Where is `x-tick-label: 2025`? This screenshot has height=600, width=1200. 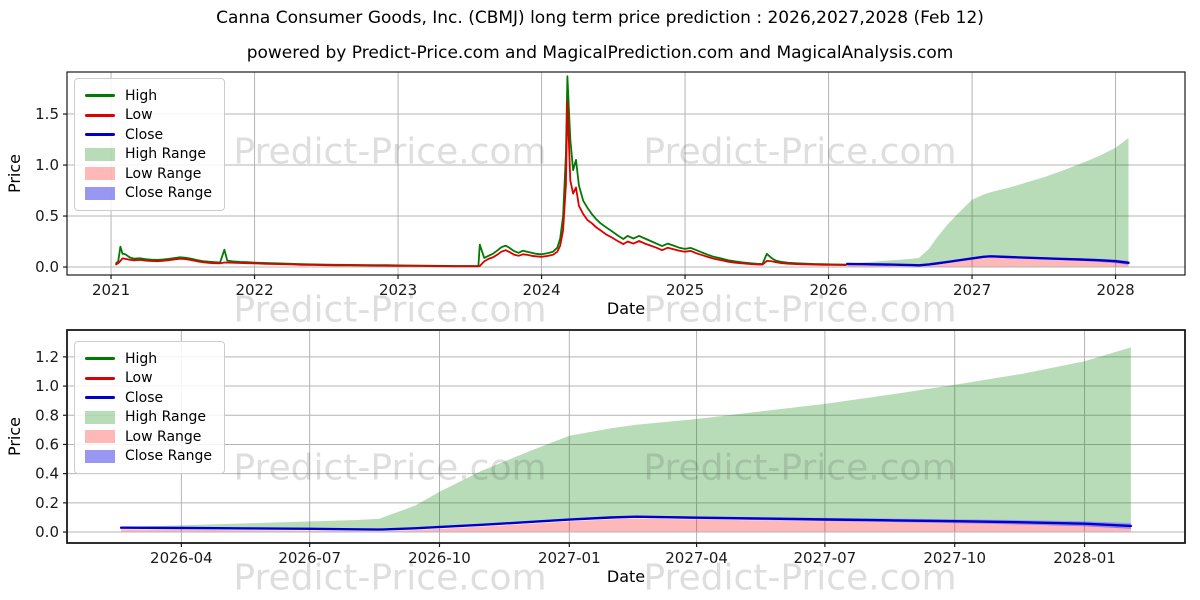
x-tick-label: 2025 is located at coordinates (685, 290).